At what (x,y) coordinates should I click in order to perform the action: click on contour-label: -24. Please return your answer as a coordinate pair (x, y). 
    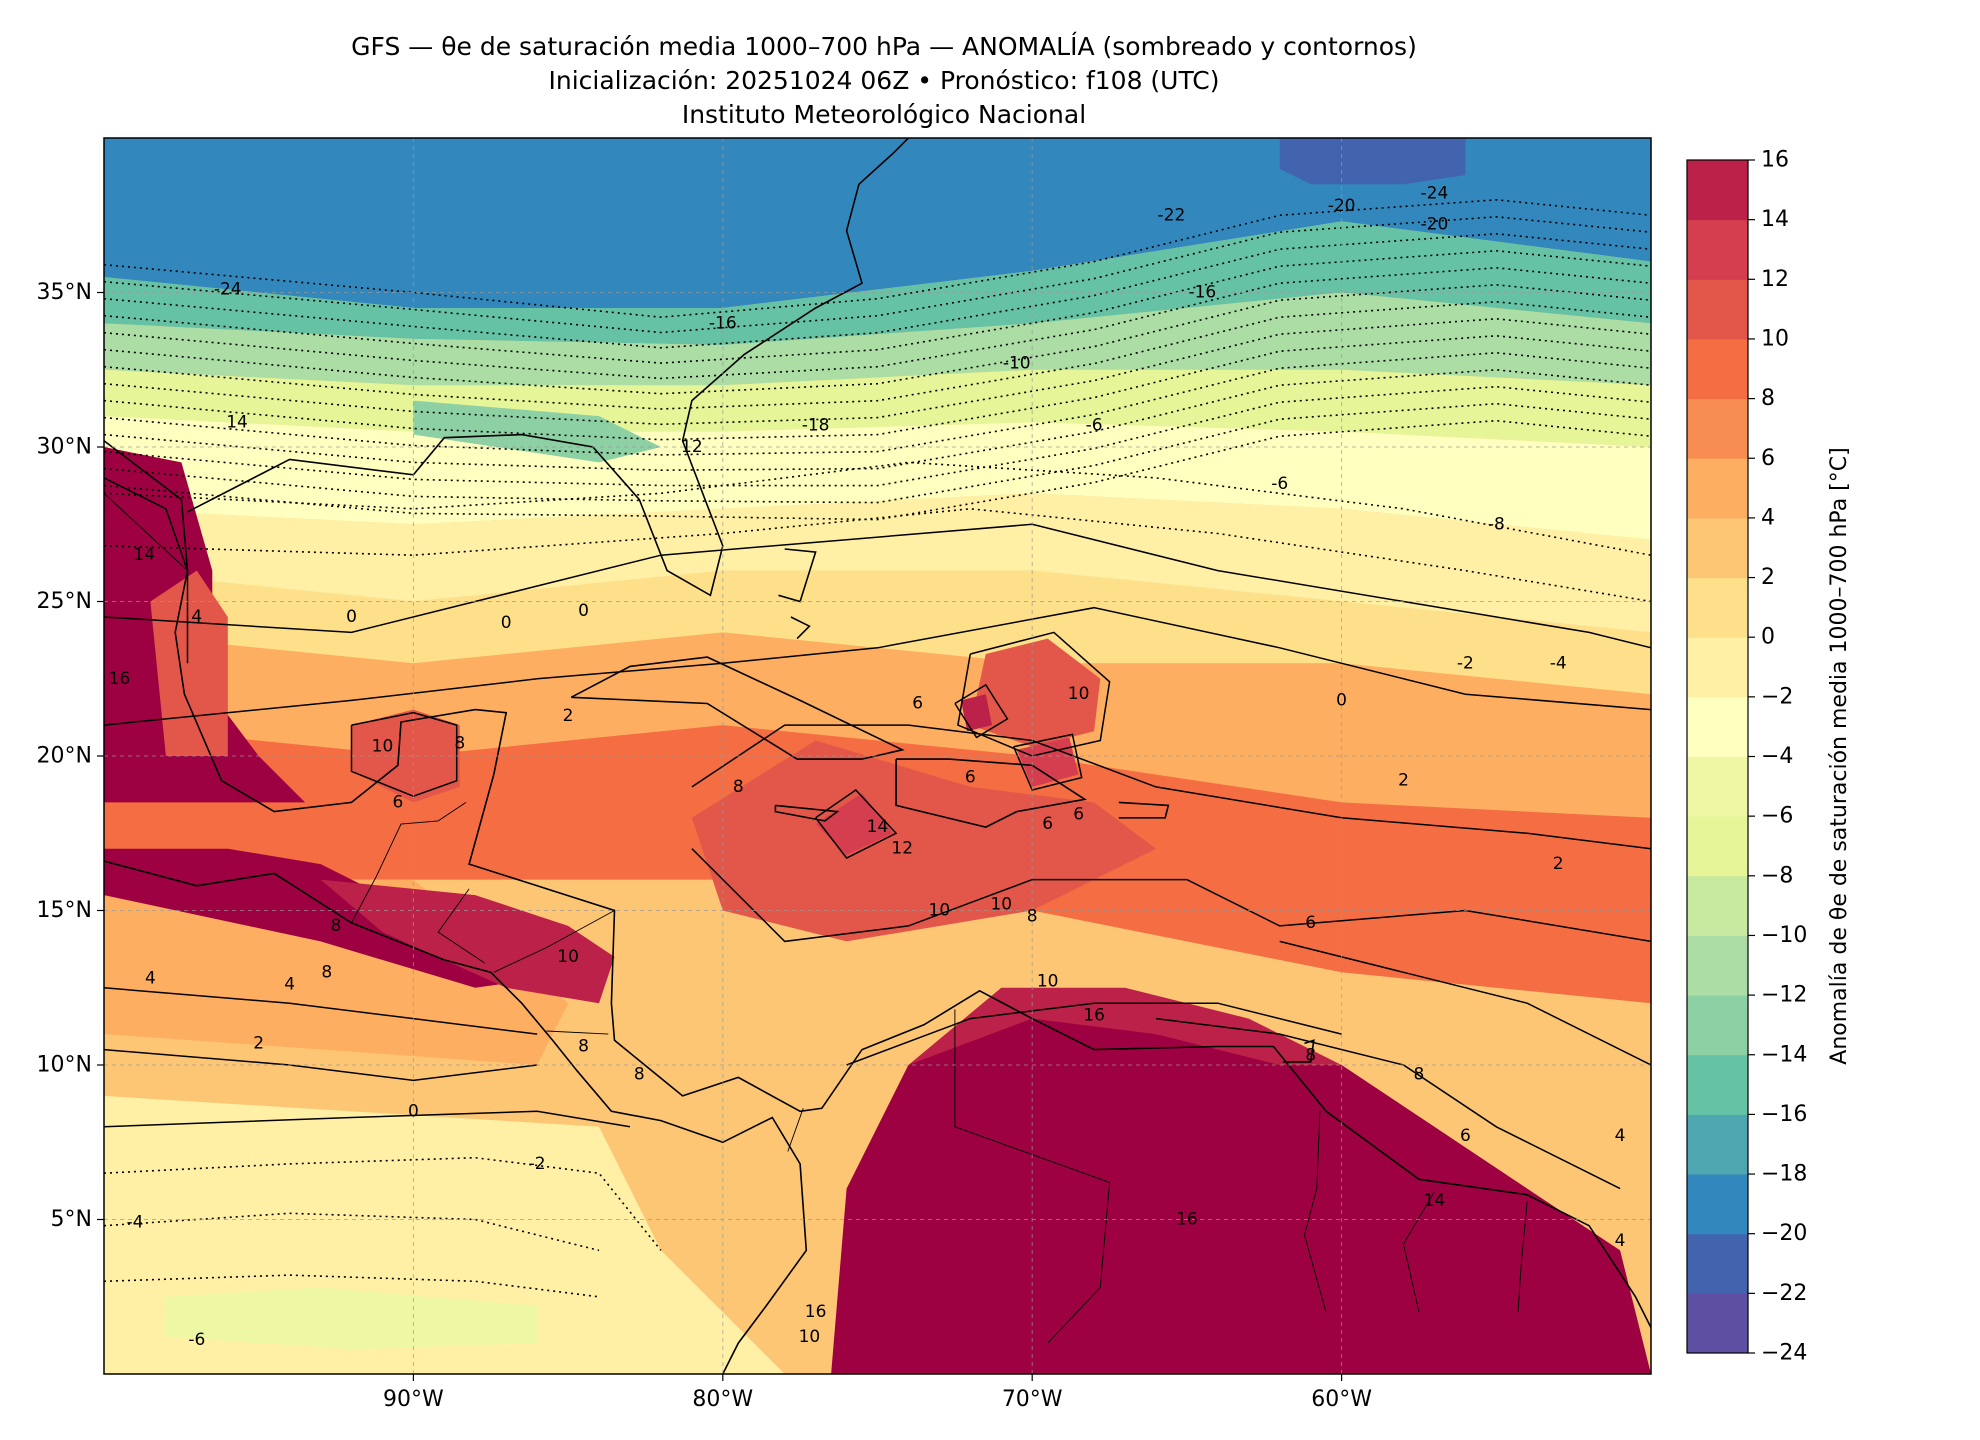
    Looking at the image, I should click on (1435, 194).